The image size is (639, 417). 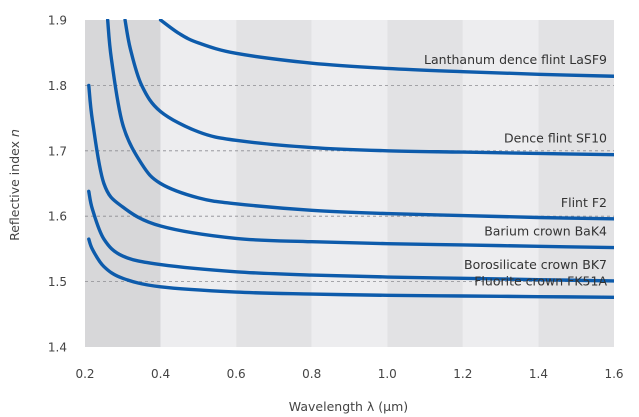 I want to click on x-tick-label-5: 1.2, so click(x=462, y=374).